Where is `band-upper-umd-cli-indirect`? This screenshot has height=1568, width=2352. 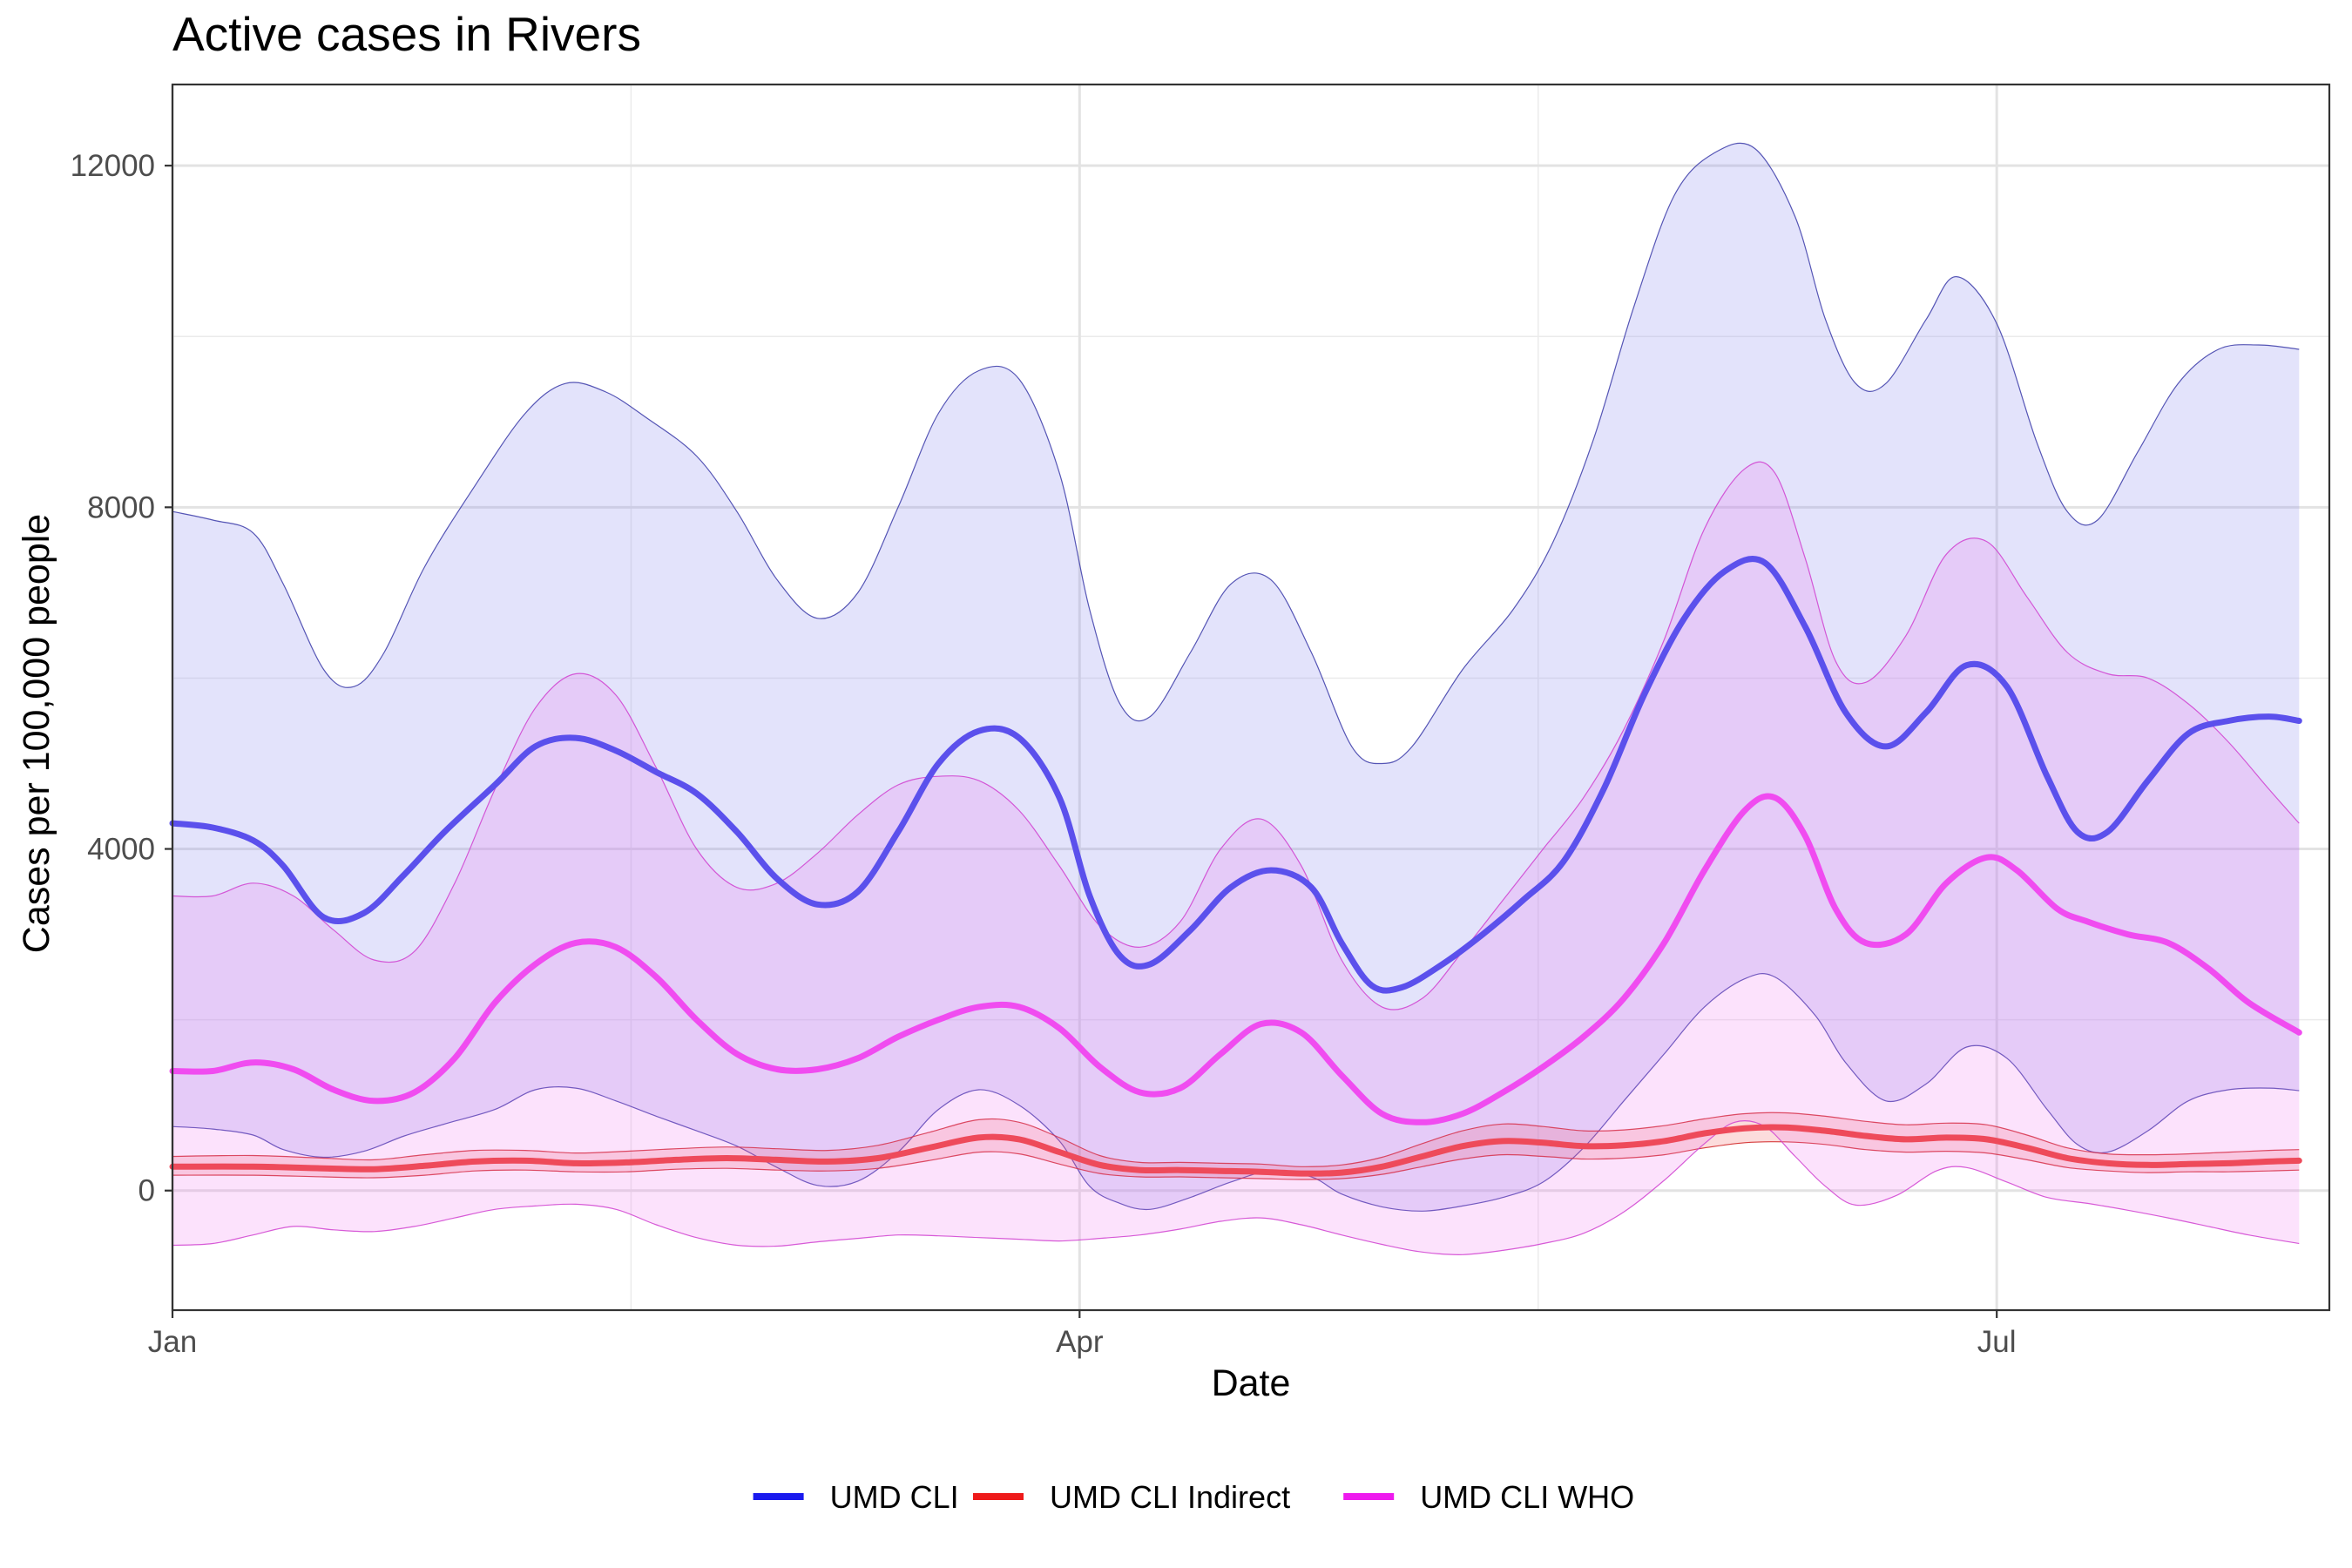 band-upper-umd-cli-indirect is located at coordinates (1236, 1139).